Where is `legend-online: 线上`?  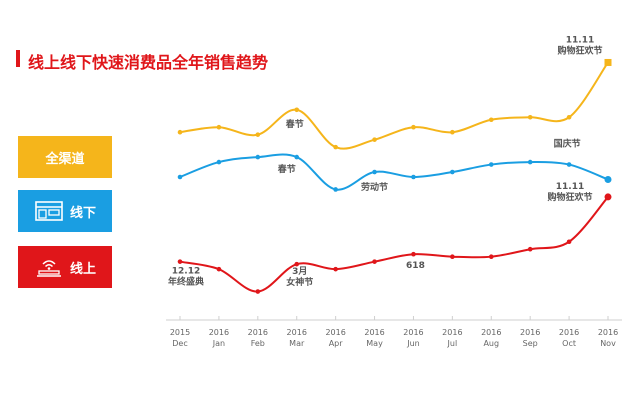 legend-online: 线上 is located at coordinates (65, 267).